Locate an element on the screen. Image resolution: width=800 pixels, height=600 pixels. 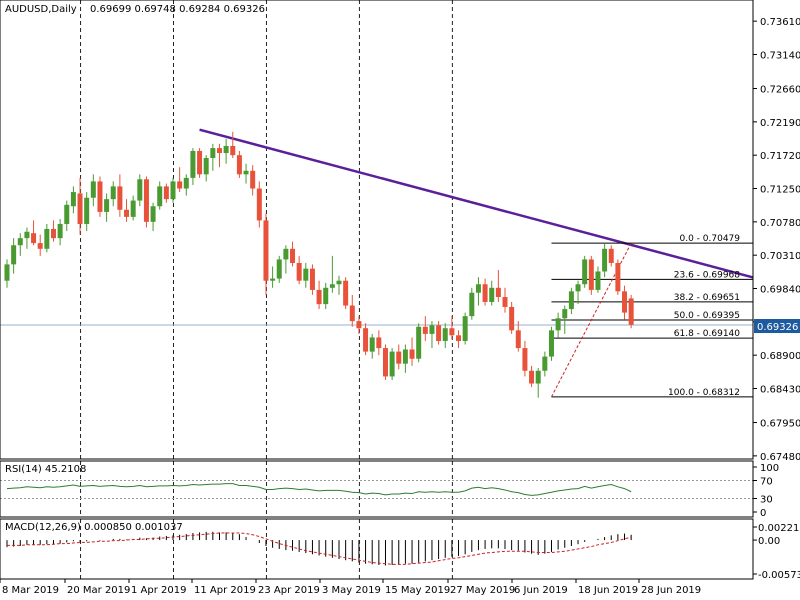
price-axis-label: 0.67950 is located at coordinates (780, 424).